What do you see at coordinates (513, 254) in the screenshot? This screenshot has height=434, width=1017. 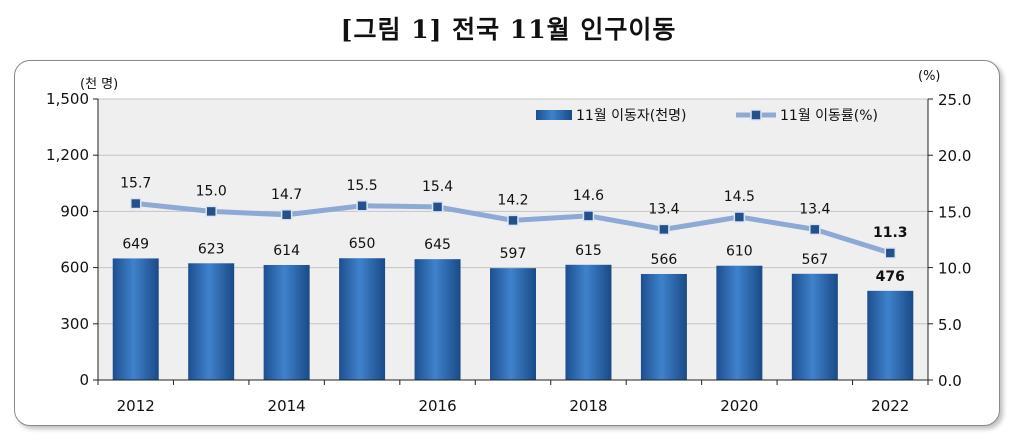 I see `bar-value-label: 597` at bounding box center [513, 254].